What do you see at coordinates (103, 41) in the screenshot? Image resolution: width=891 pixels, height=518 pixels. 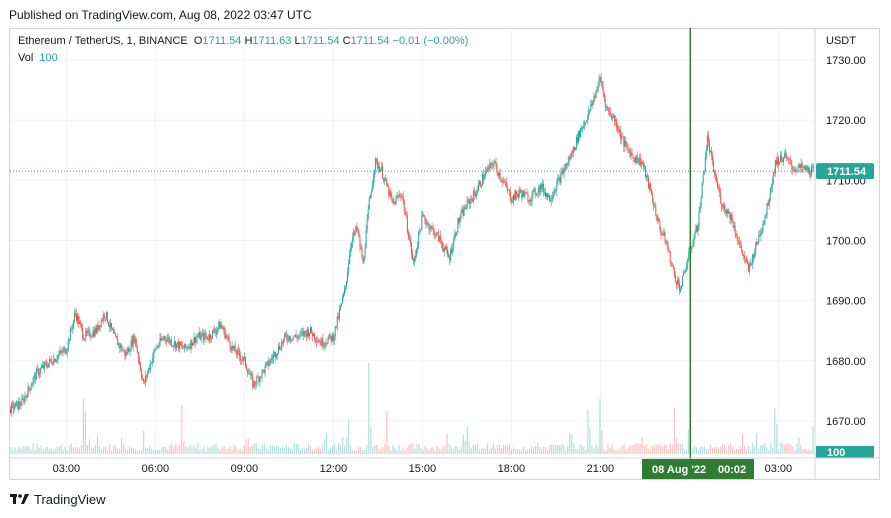 I see `symbol-title: Ethereum / TetherUS, 1, BINANCE` at bounding box center [103, 41].